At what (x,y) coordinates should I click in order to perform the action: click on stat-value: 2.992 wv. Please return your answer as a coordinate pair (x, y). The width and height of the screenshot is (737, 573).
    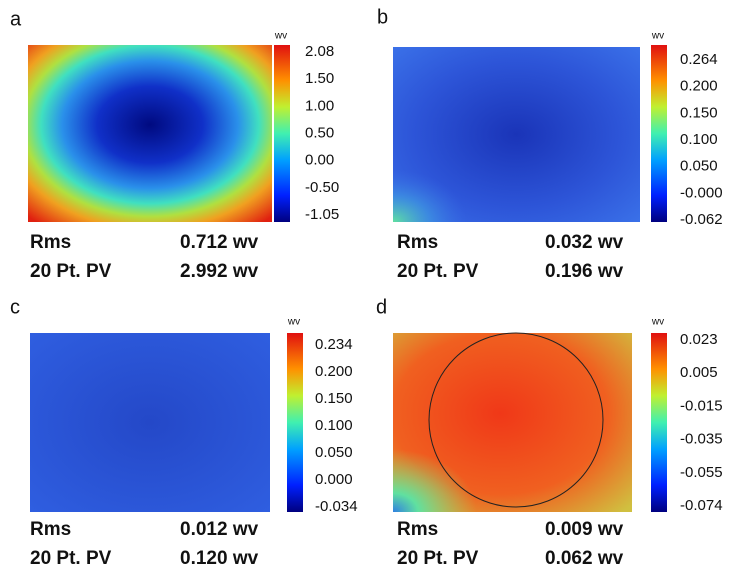
    Looking at the image, I should click on (219, 271).